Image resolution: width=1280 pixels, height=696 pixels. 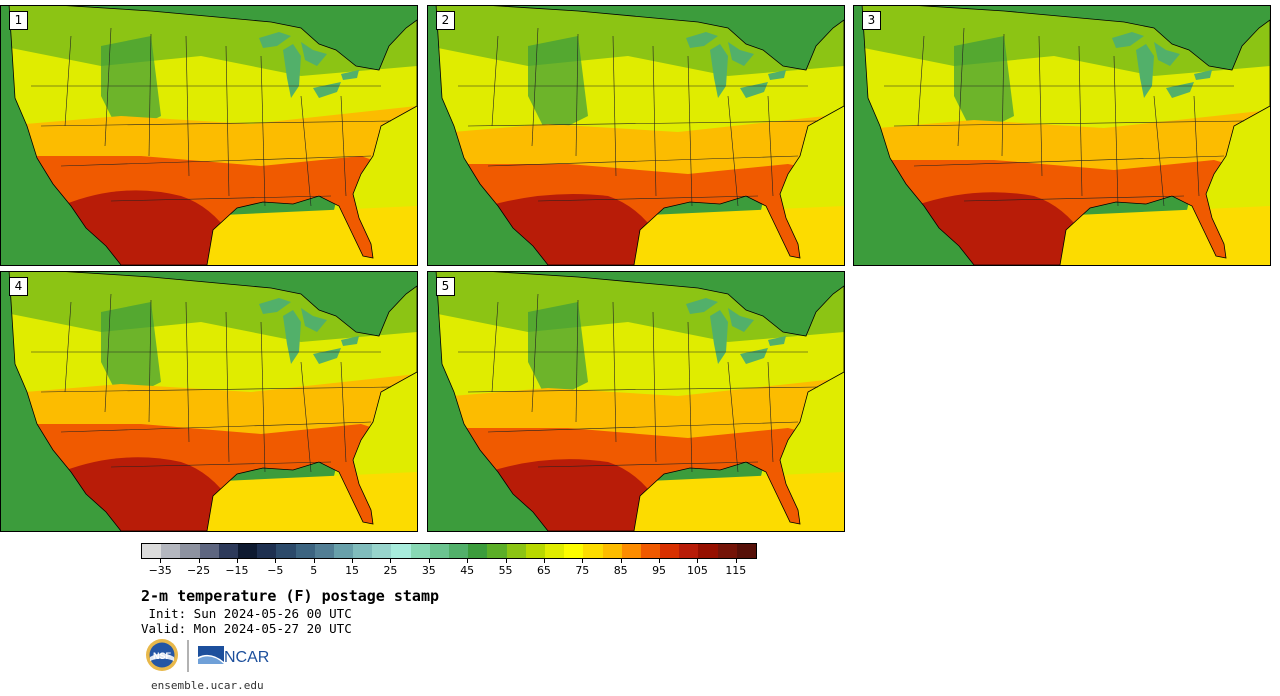 What do you see at coordinates (582, 570) in the screenshot?
I see `colorbar-tick-label: 75` at bounding box center [582, 570].